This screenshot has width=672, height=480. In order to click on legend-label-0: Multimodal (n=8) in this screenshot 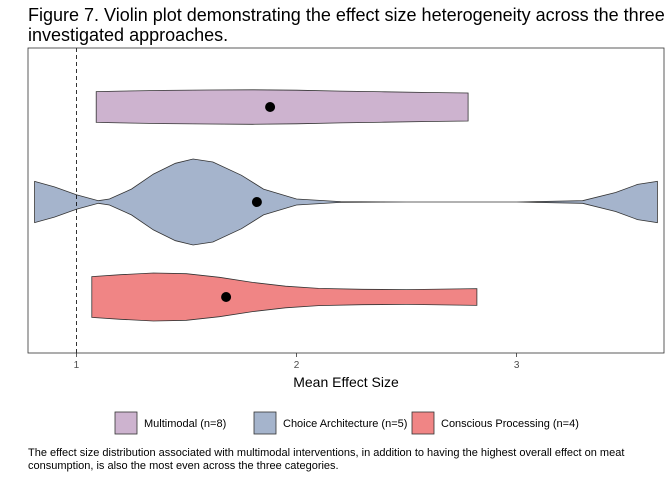, I will do `click(185, 424)`.